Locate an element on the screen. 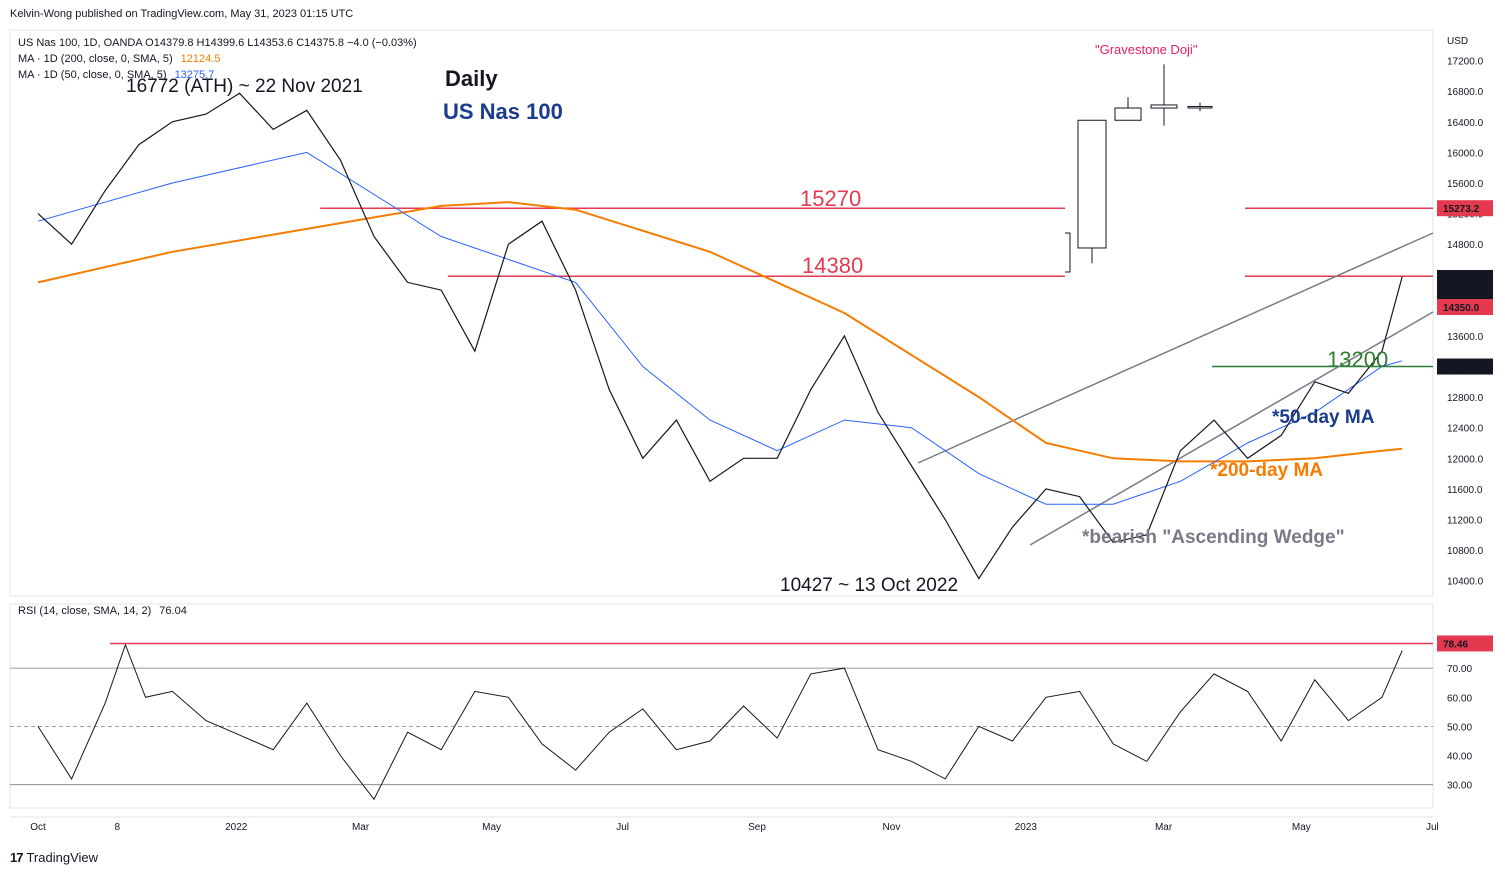 This screenshot has width=1505, height=876. label-daily: Daily is located at coordinates (471, 78).